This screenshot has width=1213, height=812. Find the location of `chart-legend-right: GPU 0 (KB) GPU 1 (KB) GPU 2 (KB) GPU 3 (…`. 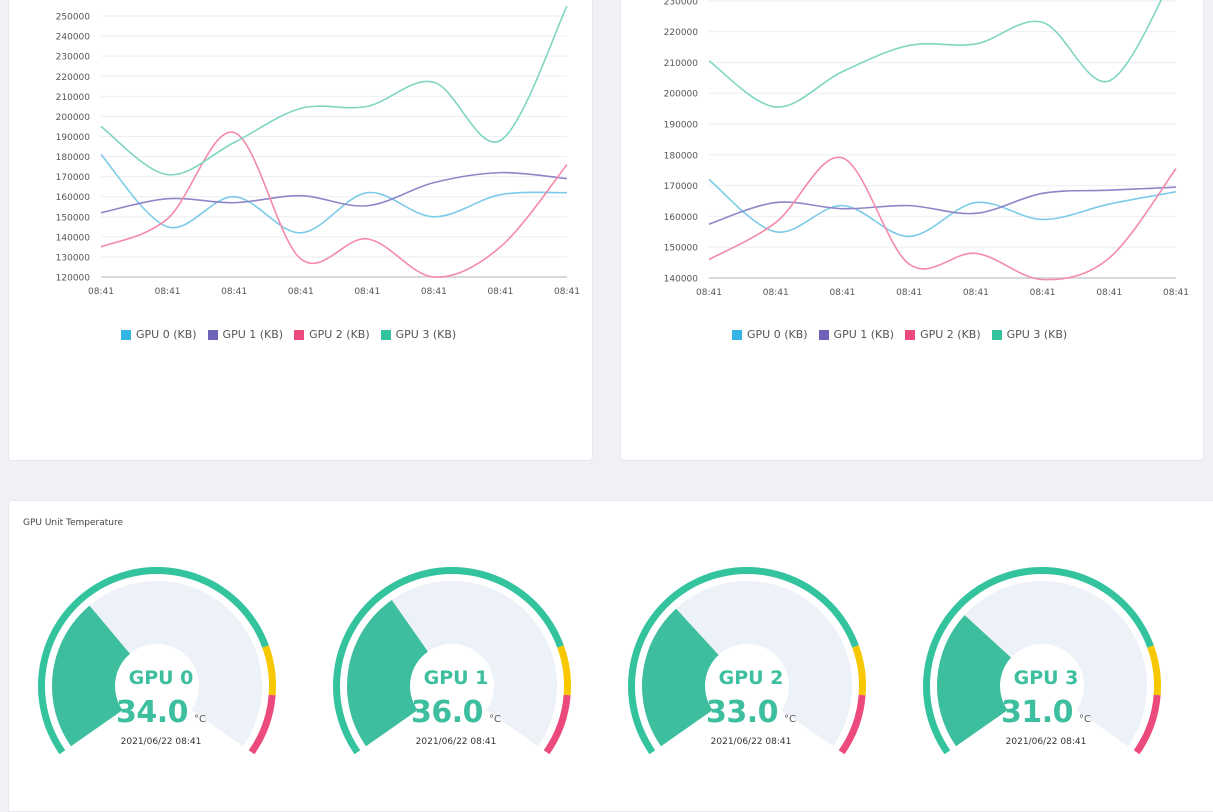

chart-legend-right: GPU 0 (KB) GPU 1 (KB) GPU 2 (KB) GPU 3 (… is located at coordinates (899, 334).